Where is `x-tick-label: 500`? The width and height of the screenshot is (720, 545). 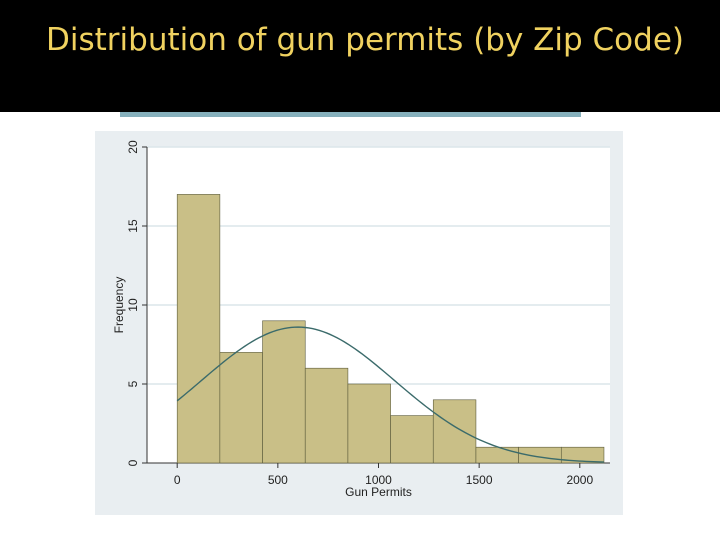 x-tick-label: 500 is located at coordinates (278, 480).